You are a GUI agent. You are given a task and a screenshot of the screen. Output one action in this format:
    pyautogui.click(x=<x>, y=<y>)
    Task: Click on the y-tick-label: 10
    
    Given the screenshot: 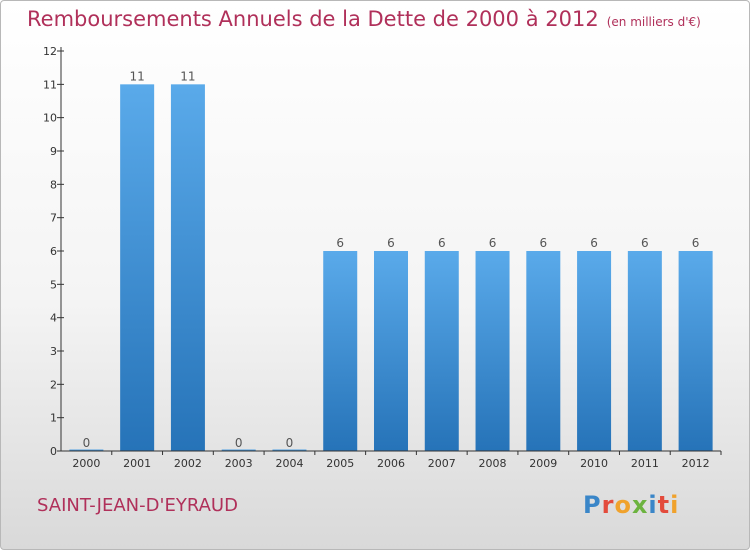 What is the action you would take?
    pyautogui.click(x=50, y=118)
    